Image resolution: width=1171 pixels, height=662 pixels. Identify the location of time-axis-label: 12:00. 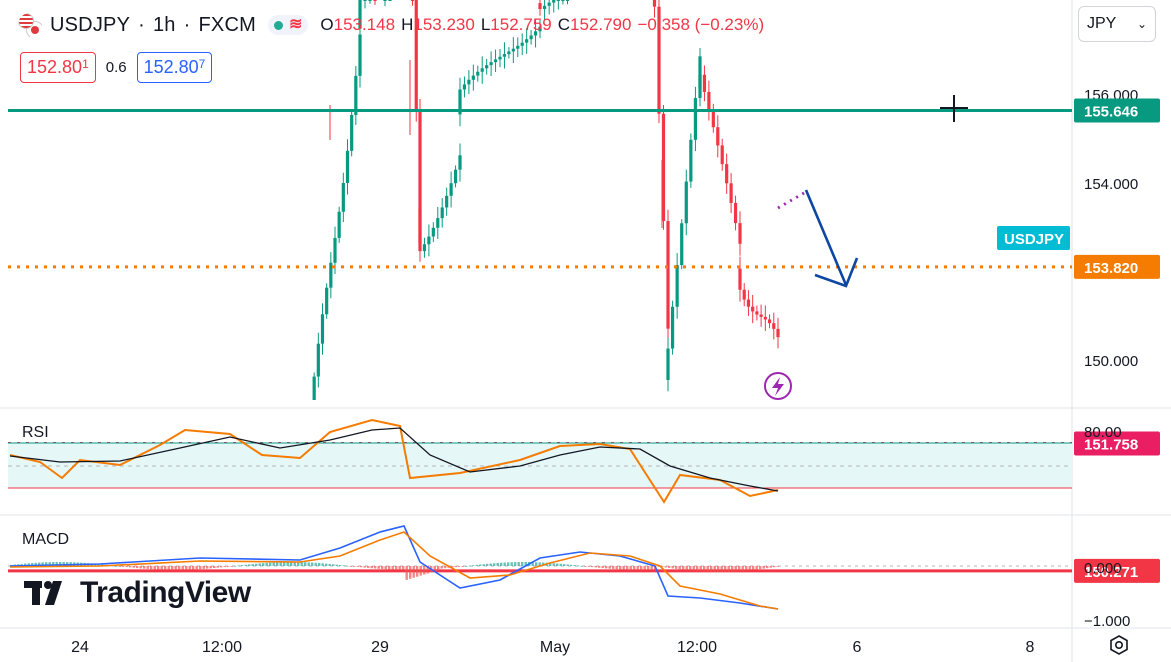
(222, 647).